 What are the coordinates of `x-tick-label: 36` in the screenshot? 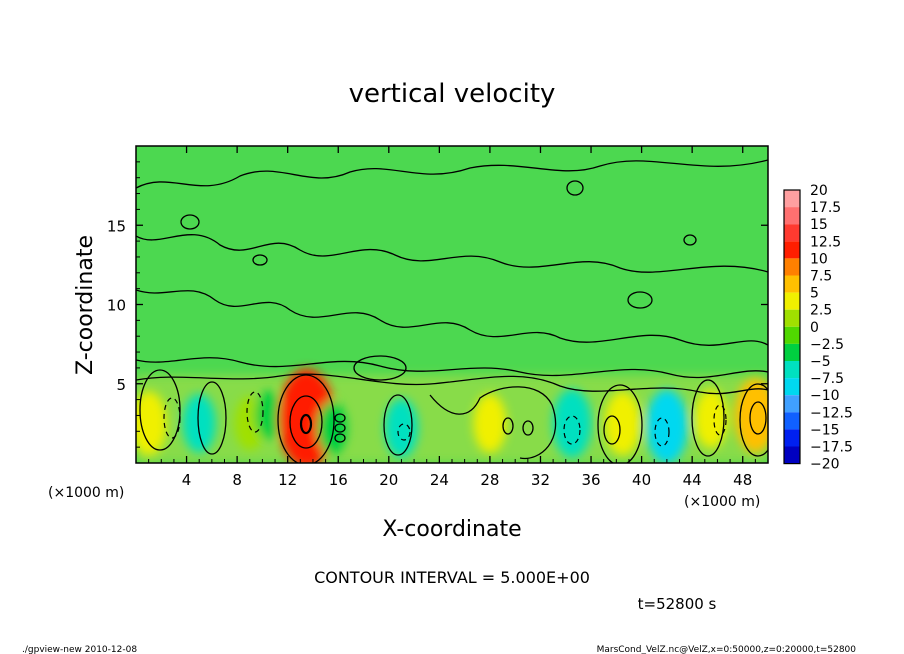 It's located at (590, 480).